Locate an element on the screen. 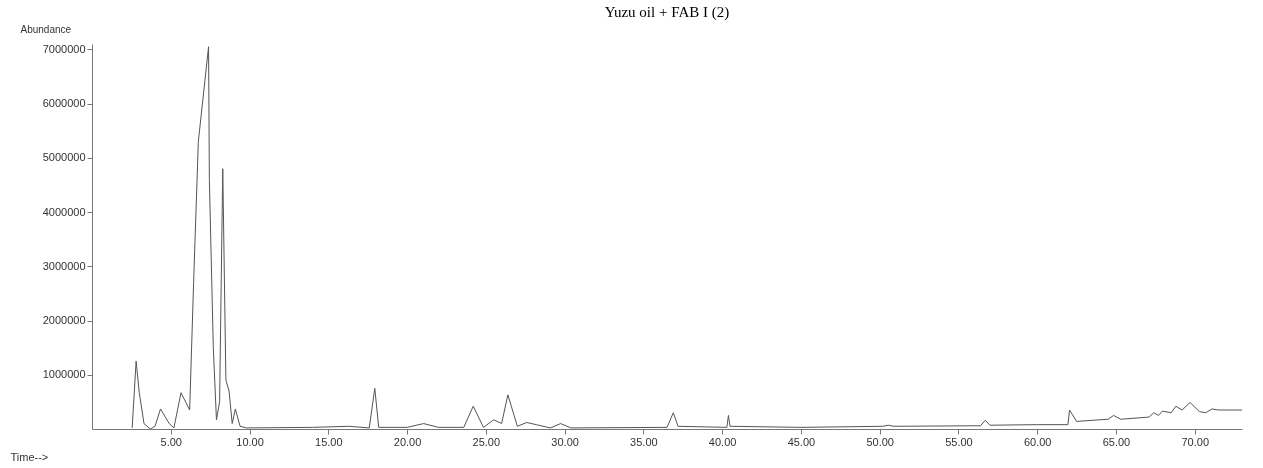 This screenshot has width=1263, height=468. x-tick-label: 25.00 is located at coordinates (486, 441).